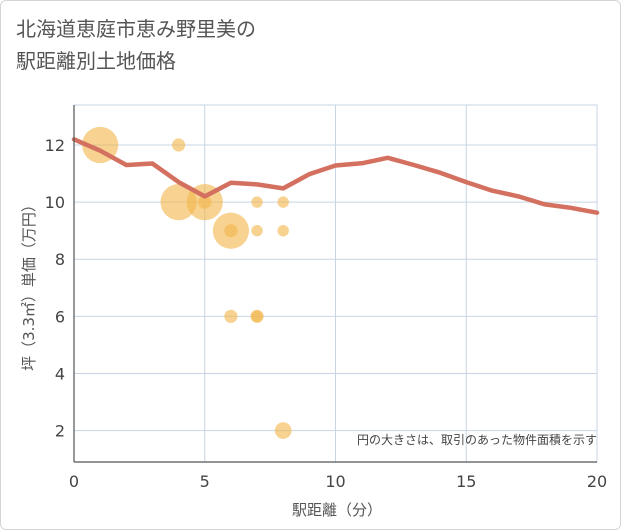  I want to click on x-tick-label-10: 10, so click(335, 481).